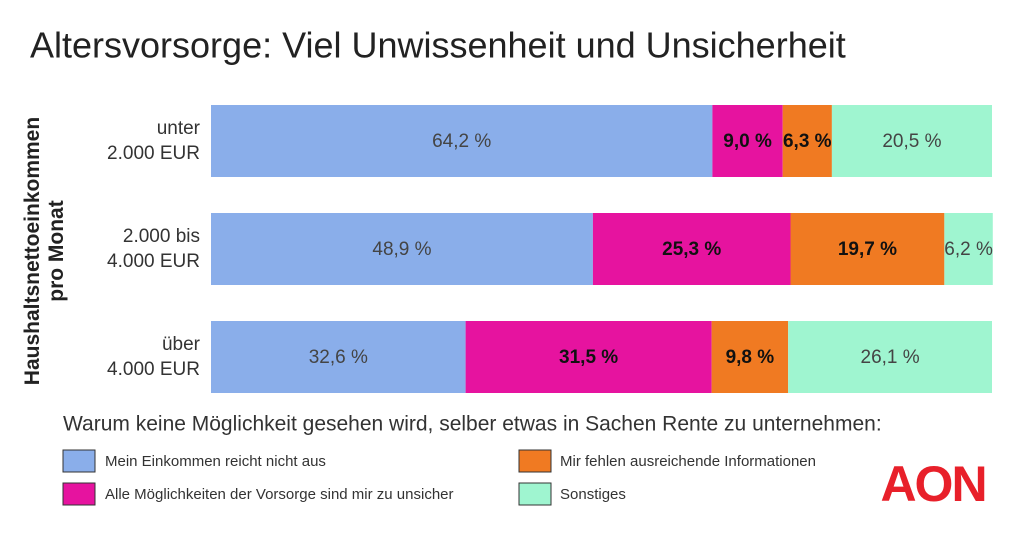 The height and width of the screenshot is (535, 1024). I want to click on value-label: 6,3 %, so click(807, 141).